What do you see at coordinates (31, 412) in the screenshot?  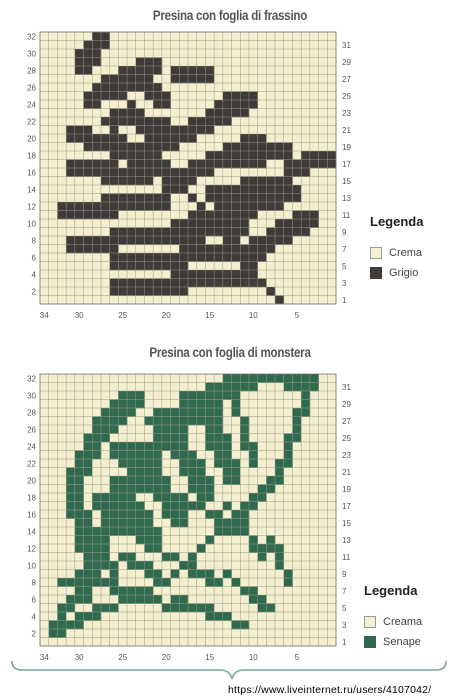 I see `y-tick-label-left: 28` at bounding box center [31, 412].